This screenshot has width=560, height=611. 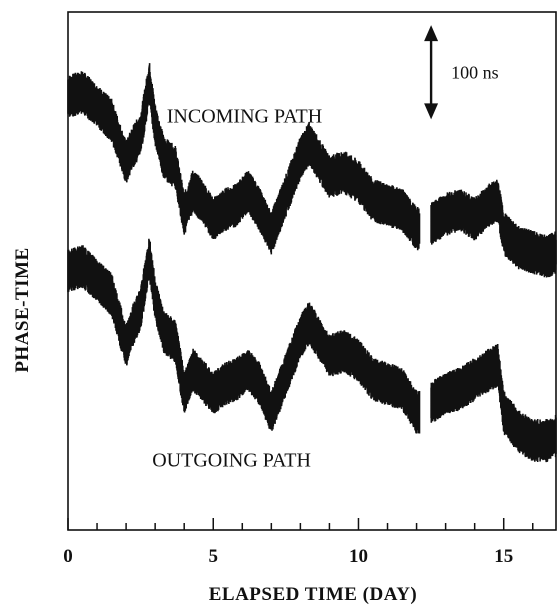 What do you see at coordinates (300, 524) in the screenshot?
I see `x-axis-ticks` at bounding box center [300, 524].